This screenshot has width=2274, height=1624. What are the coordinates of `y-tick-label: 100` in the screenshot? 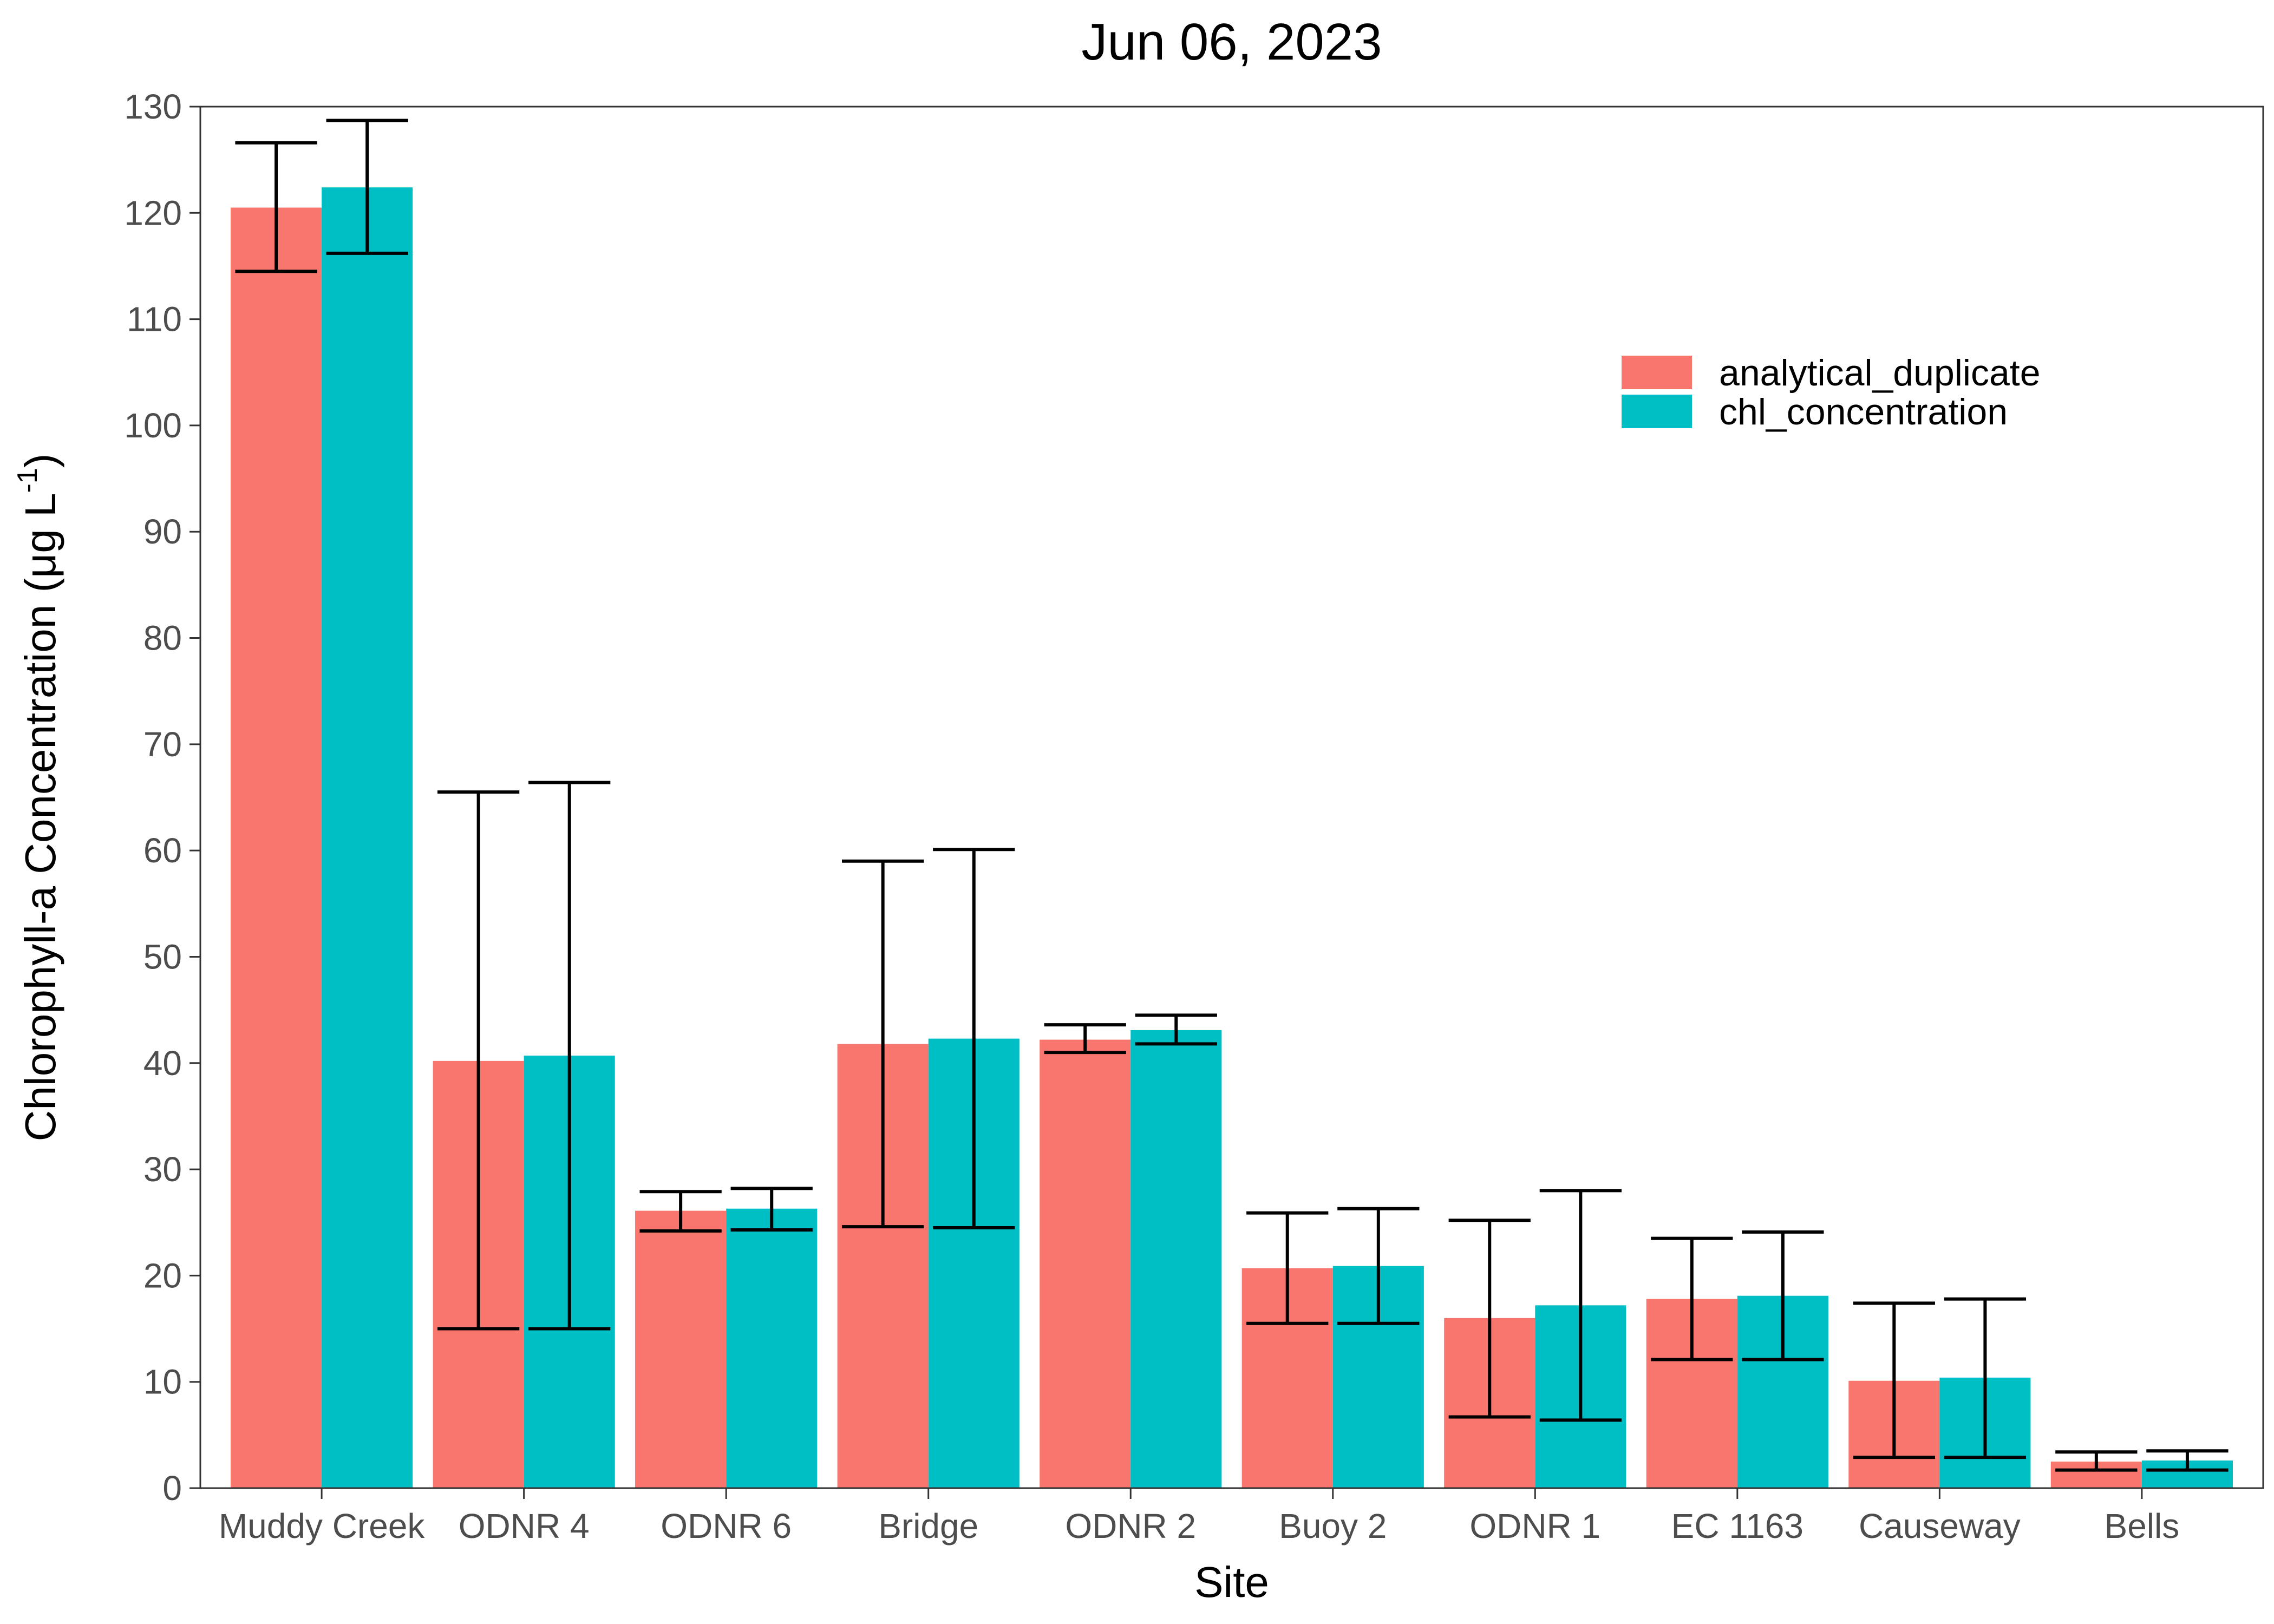 It's located at (153, 426).